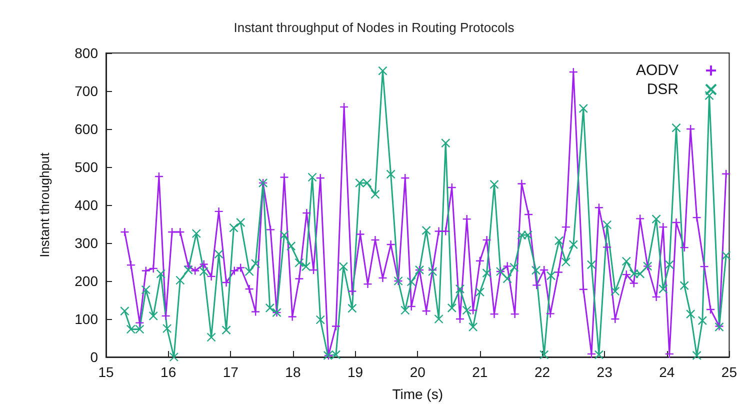 The image size is (748, 415). What do you see at coordinates (86, 53) in the screenshot?
I see `y-tick-label: 800` at bounding box center [86, 53].